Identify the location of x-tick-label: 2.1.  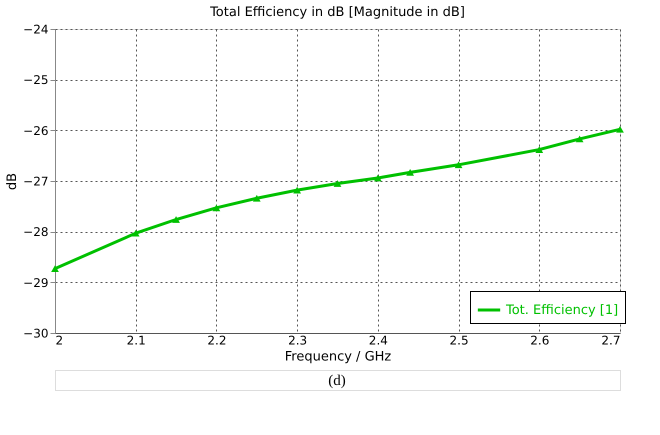
(136, 341).